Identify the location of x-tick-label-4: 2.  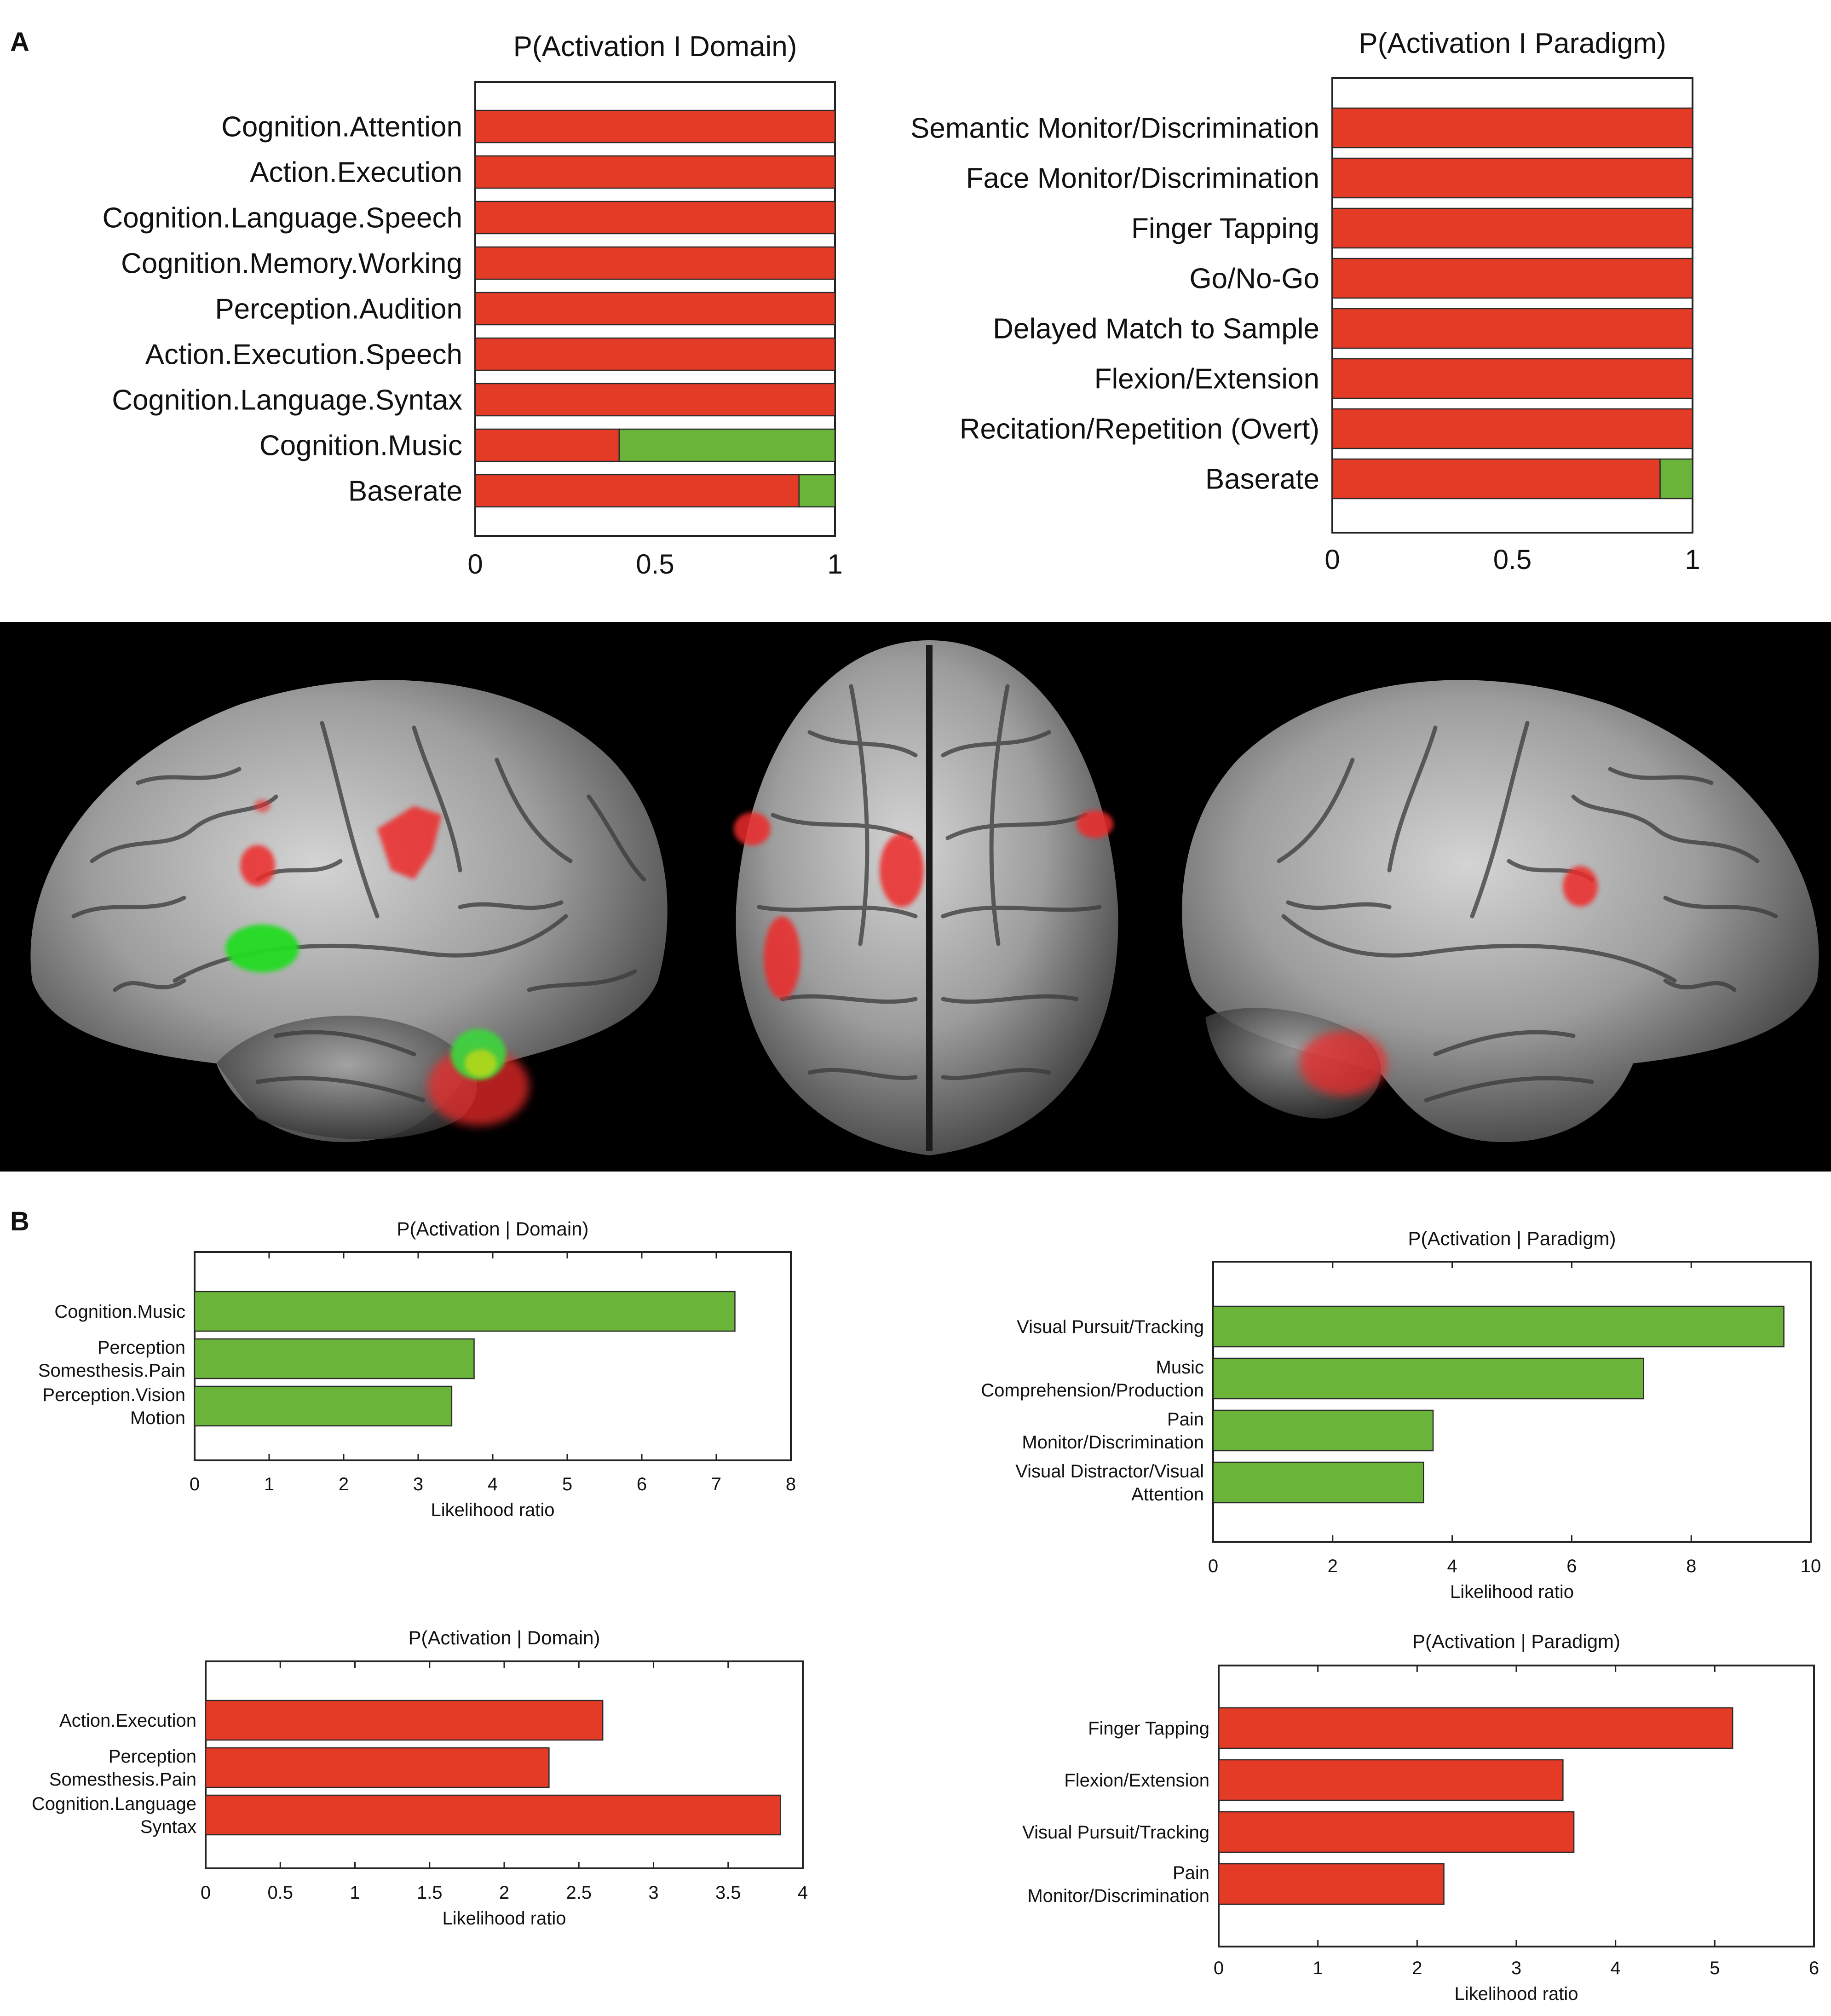
(504, 1893).